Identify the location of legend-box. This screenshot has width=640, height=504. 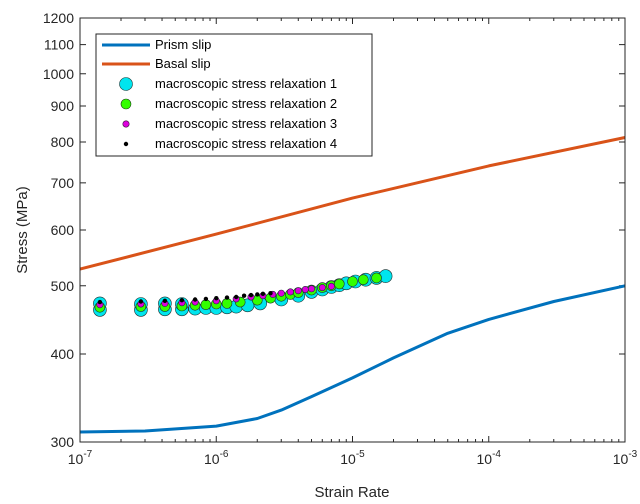
(234, 95).